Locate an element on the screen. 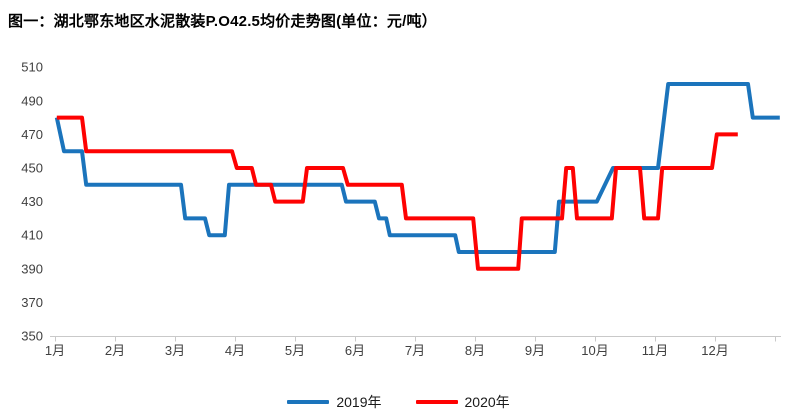 The image size is (797, 420). x-axis-label: 7月 is located at coordinates (415, 350).